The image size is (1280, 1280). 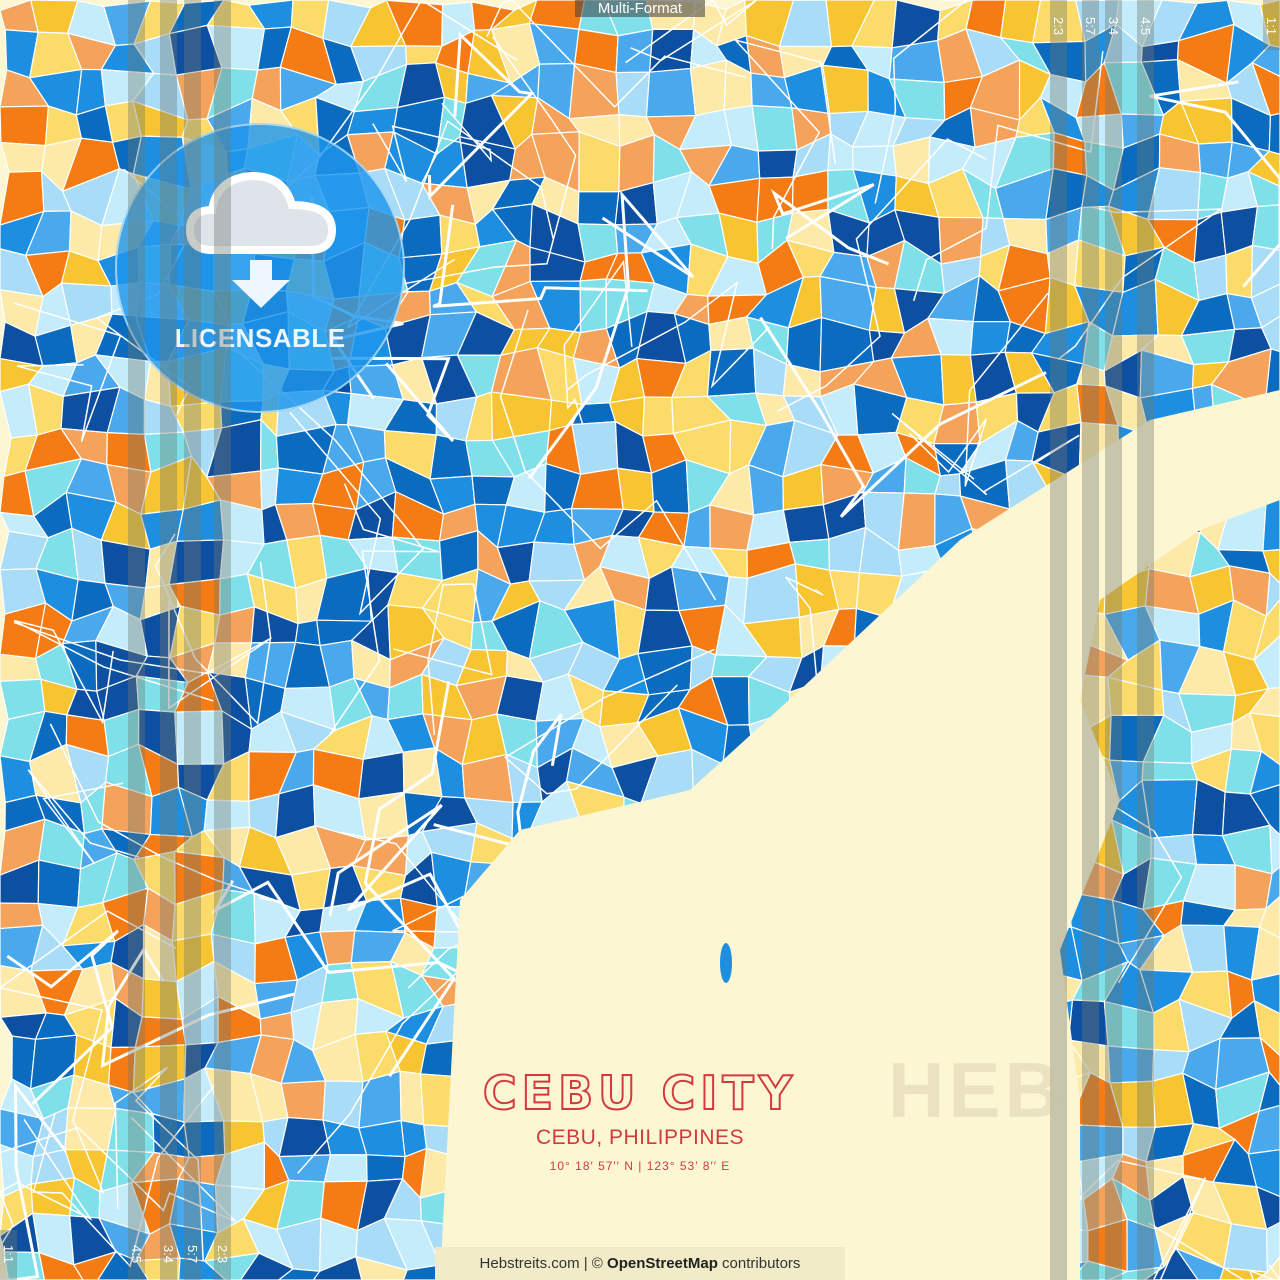 I want to click on site-link: Hebstreits.com, so click(x=529, y=1263).